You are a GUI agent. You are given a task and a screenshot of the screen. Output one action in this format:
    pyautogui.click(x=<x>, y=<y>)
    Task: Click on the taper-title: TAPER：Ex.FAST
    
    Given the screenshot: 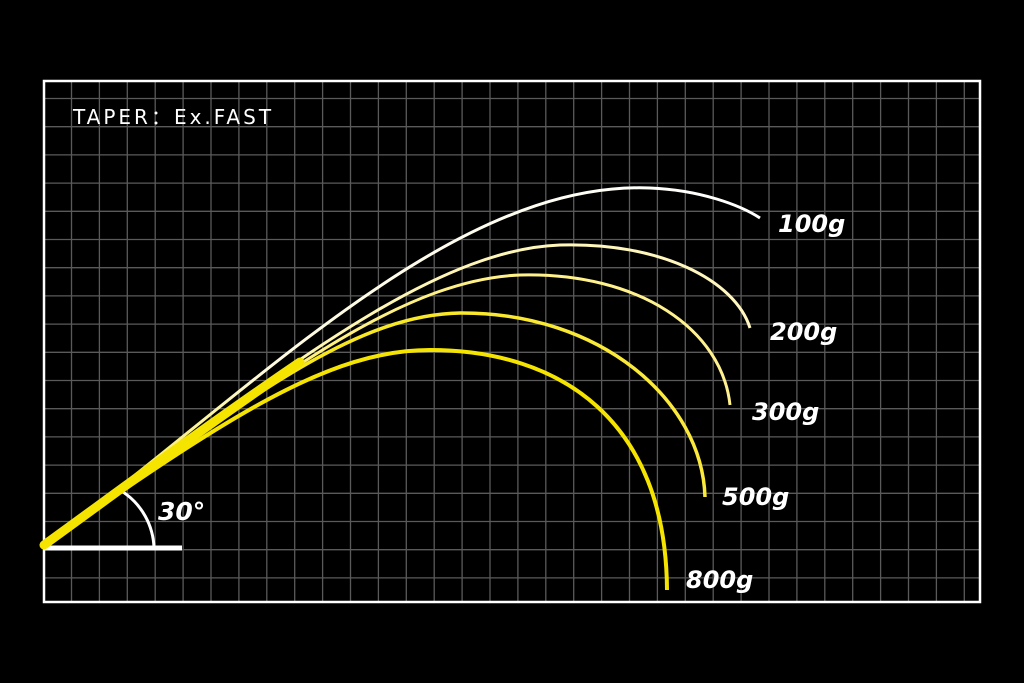 What is the action you would take?
    pyautogui.click(x=173, y=117)
    